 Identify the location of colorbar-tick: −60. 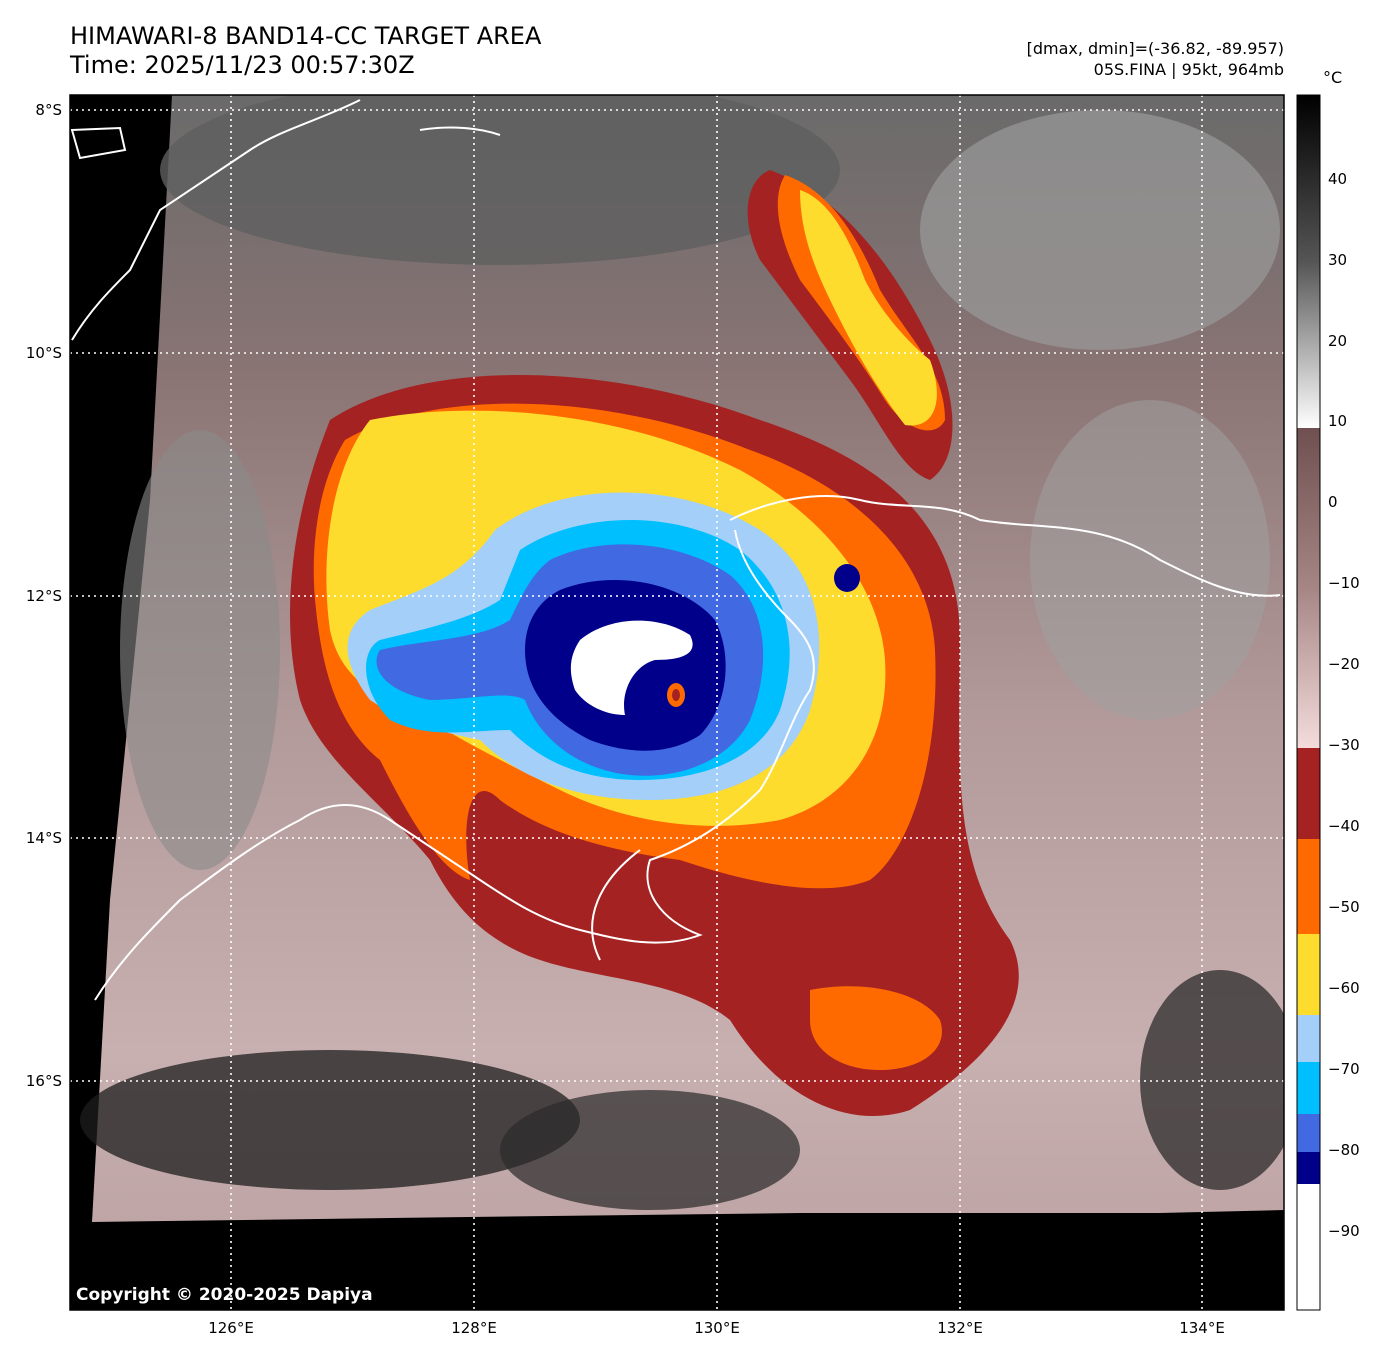
(1344, 988).